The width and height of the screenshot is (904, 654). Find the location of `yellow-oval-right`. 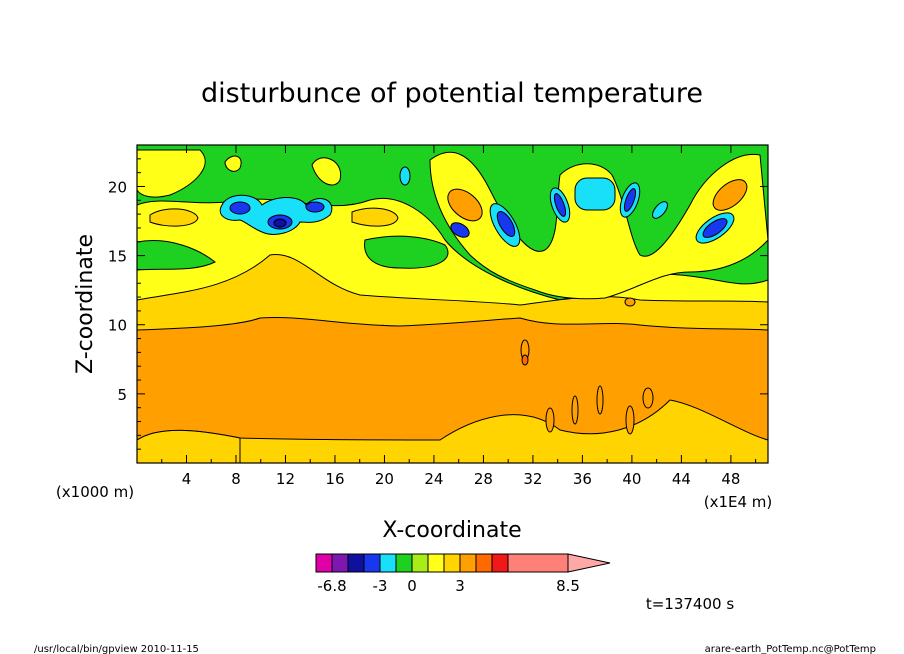

yellow-oval-right is located at coordinates (375, 217).